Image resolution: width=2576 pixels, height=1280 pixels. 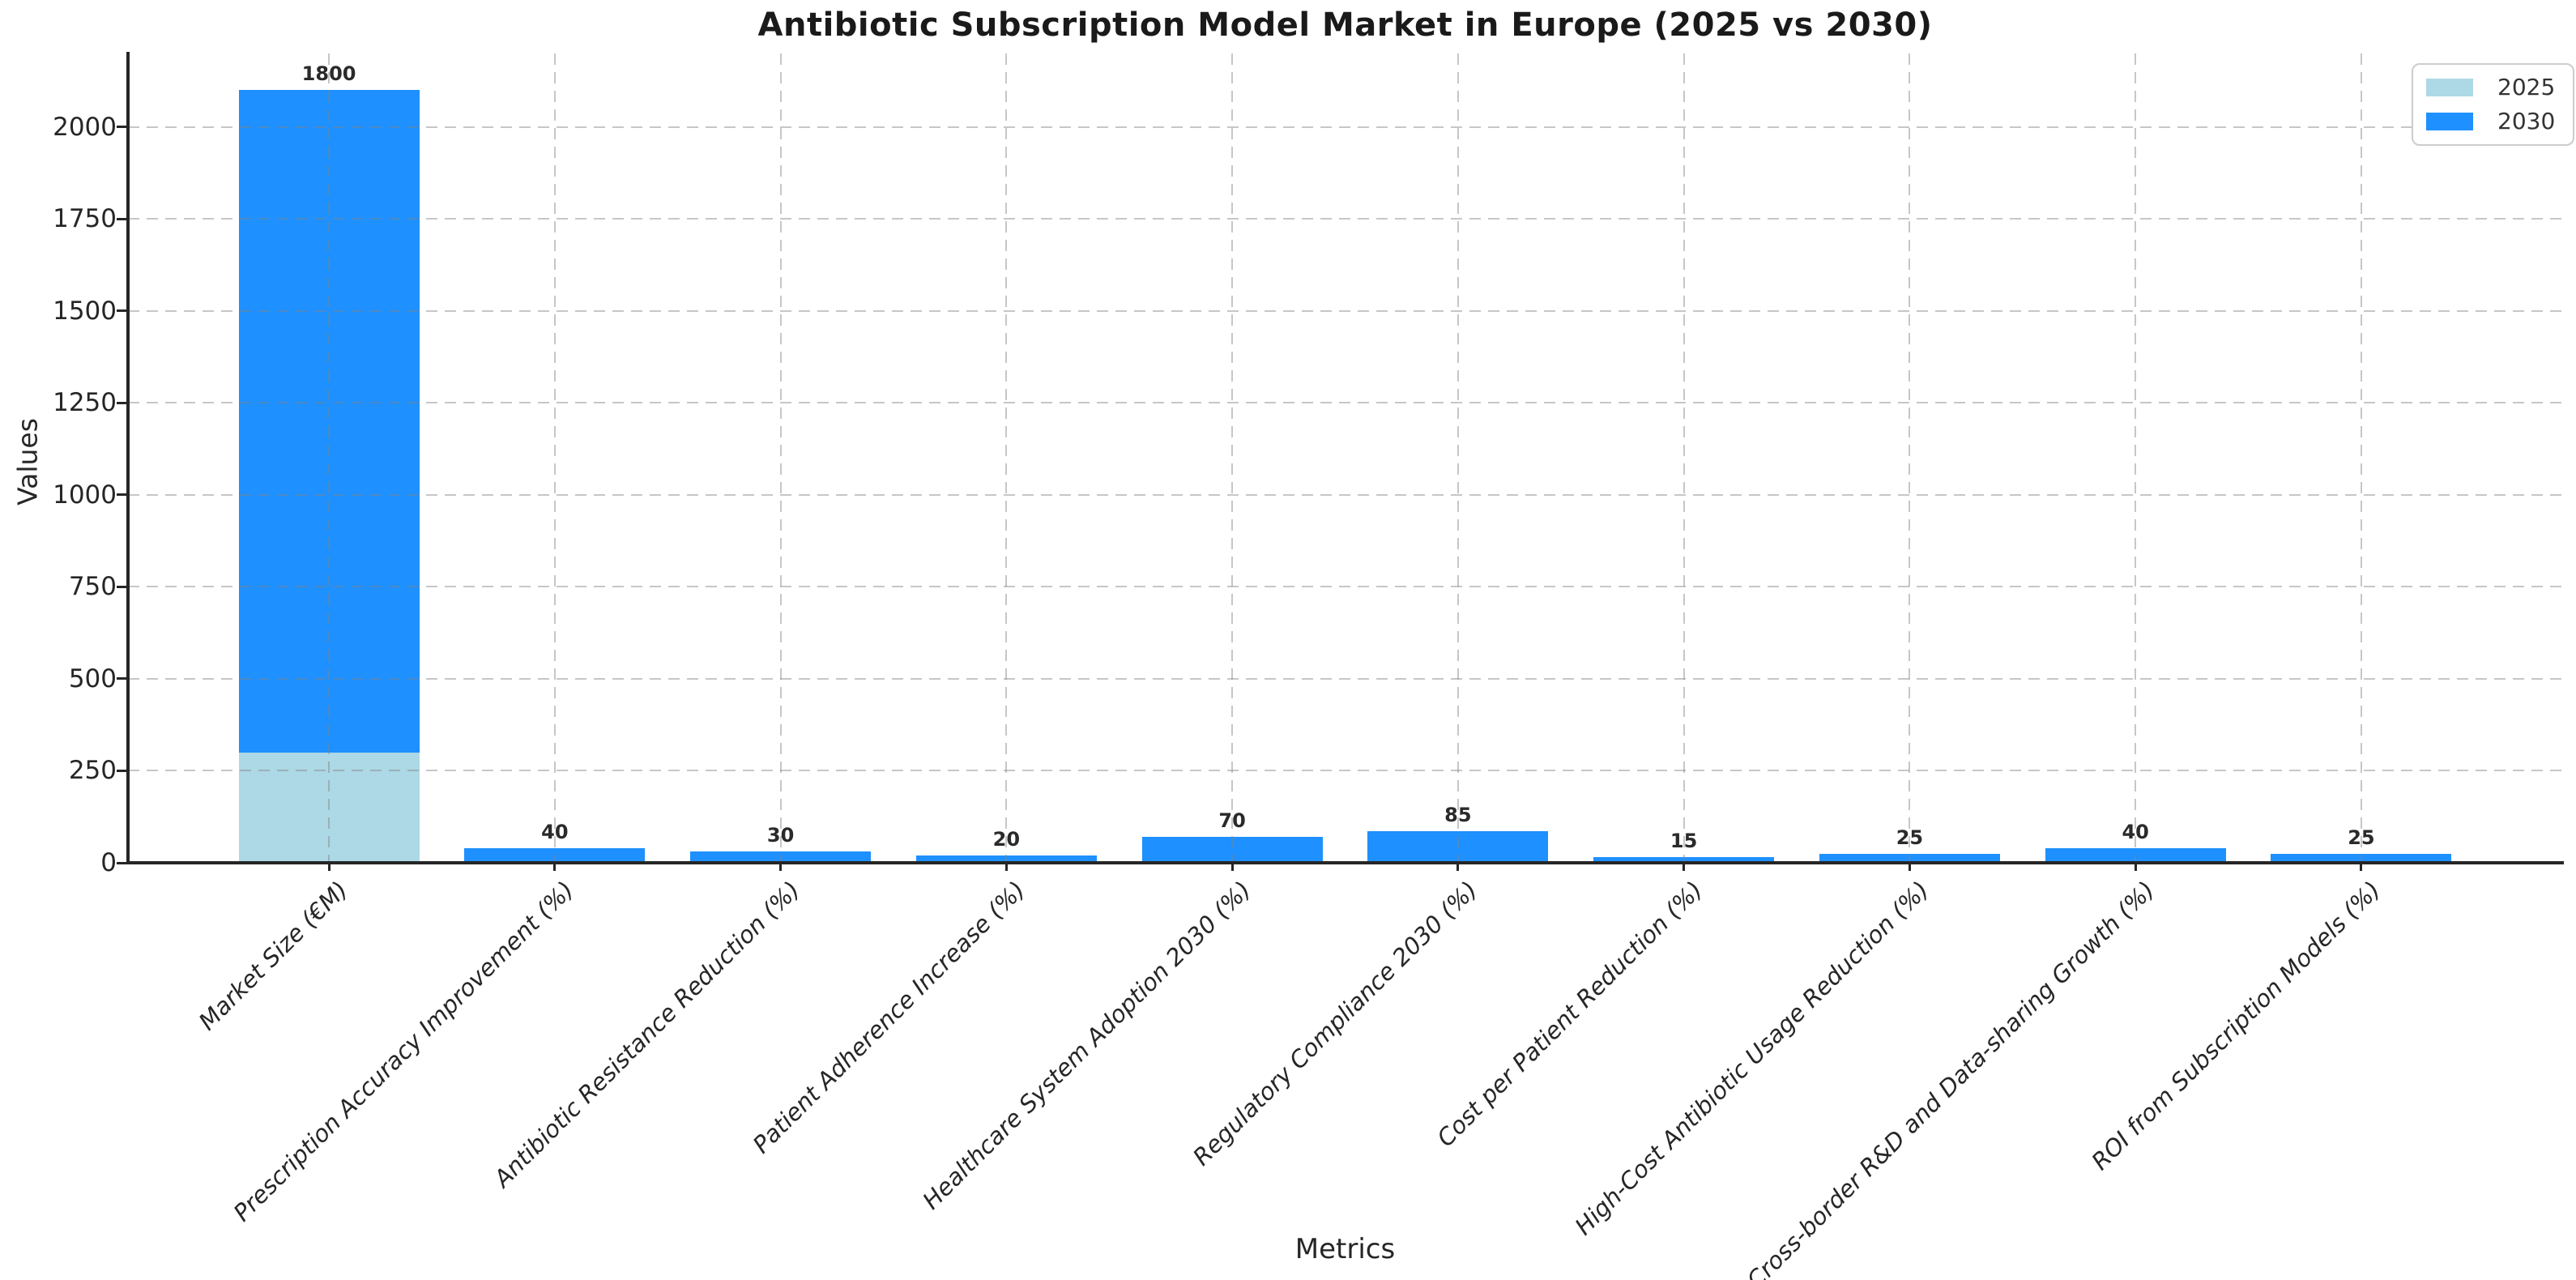 I want to click on bar-segment-2025, so click(x=329, y=807).